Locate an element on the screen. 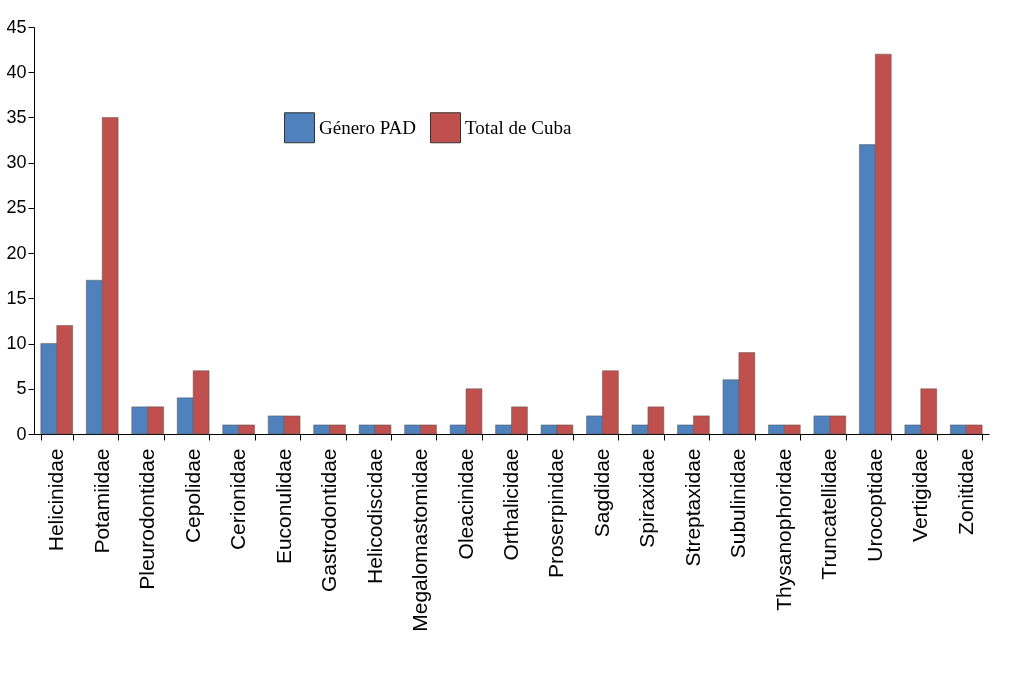  y-tick-label: 5 is located at coordinates (21, 388).